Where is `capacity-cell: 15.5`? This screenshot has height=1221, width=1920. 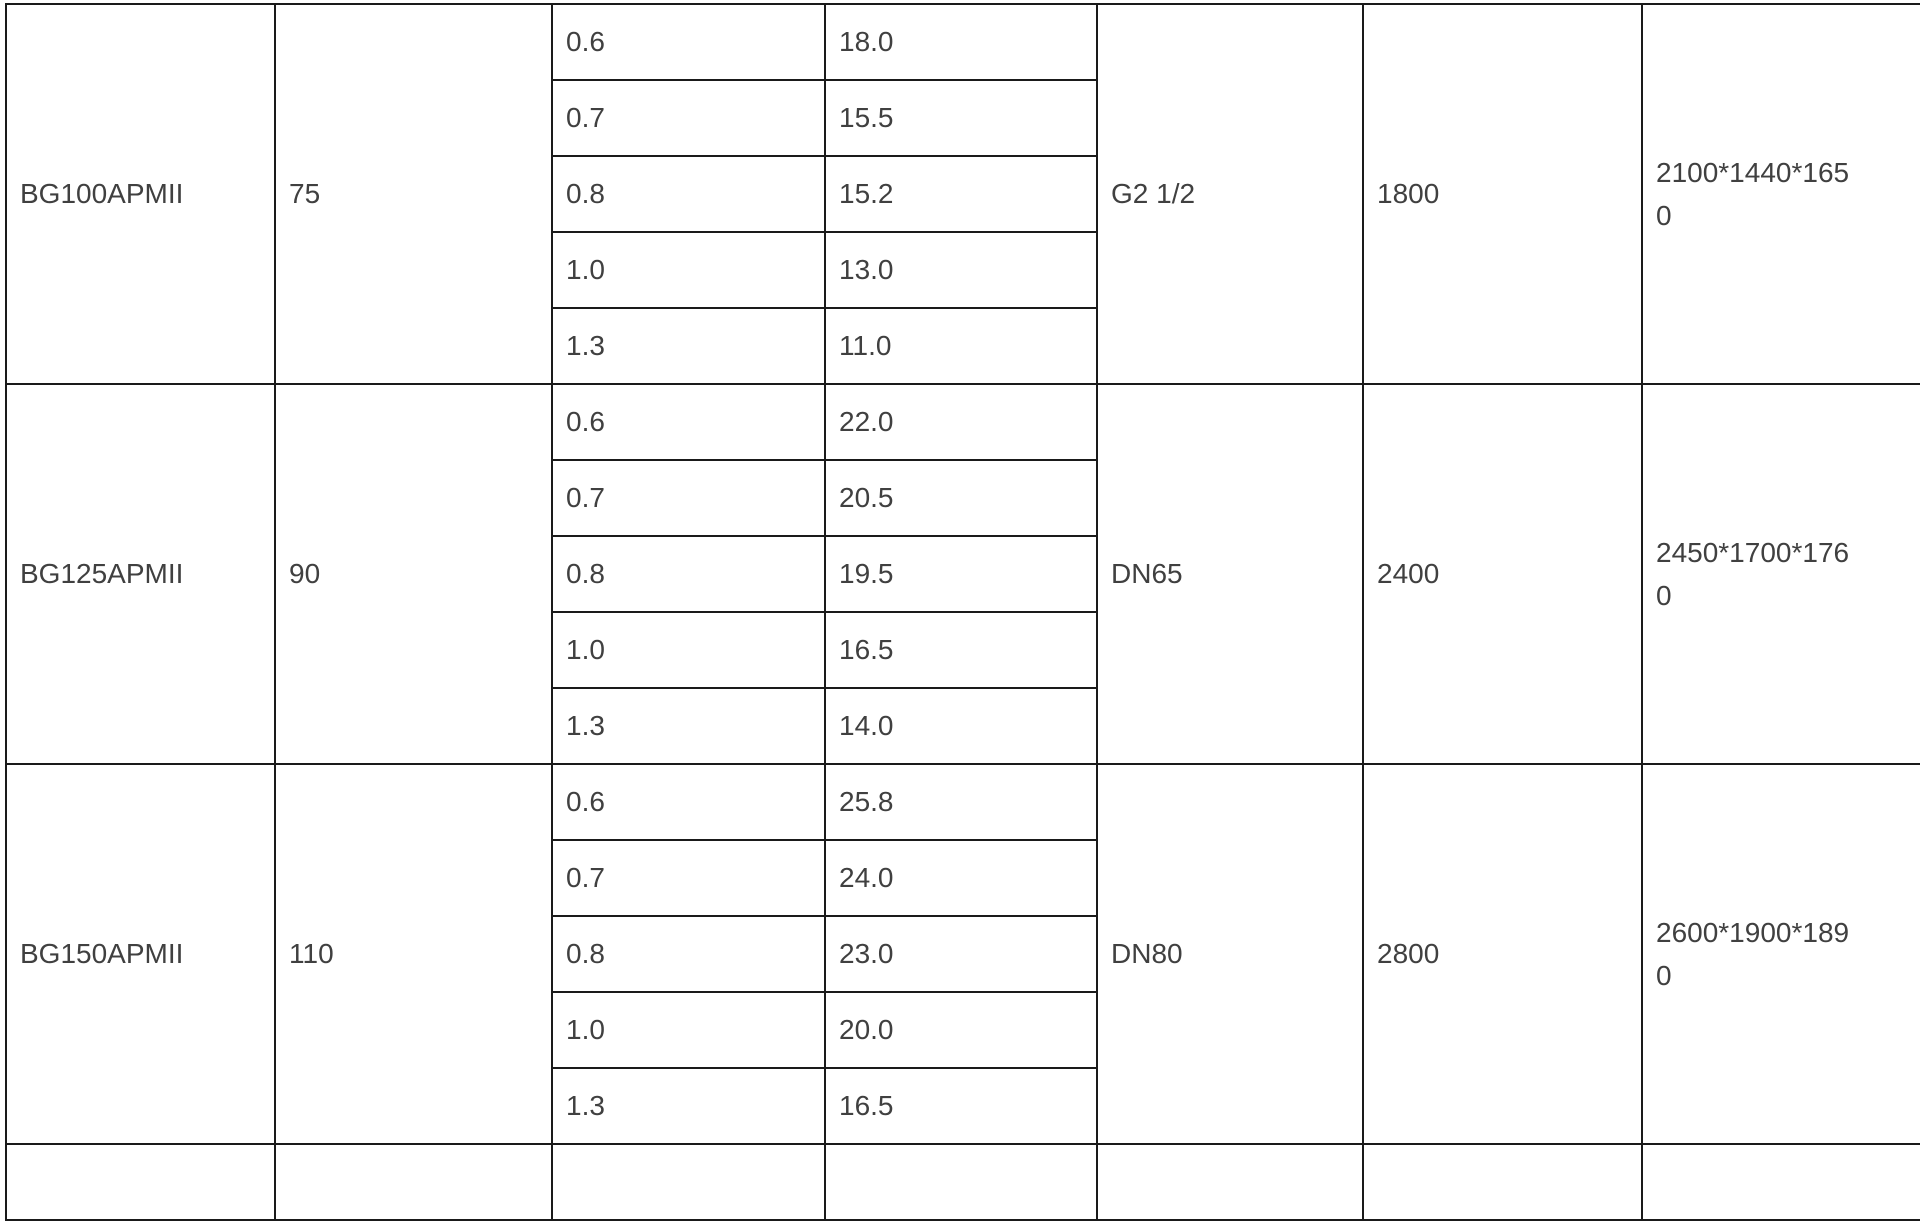
capacity-cell: 15.5 is located at coordinates (961, 118).